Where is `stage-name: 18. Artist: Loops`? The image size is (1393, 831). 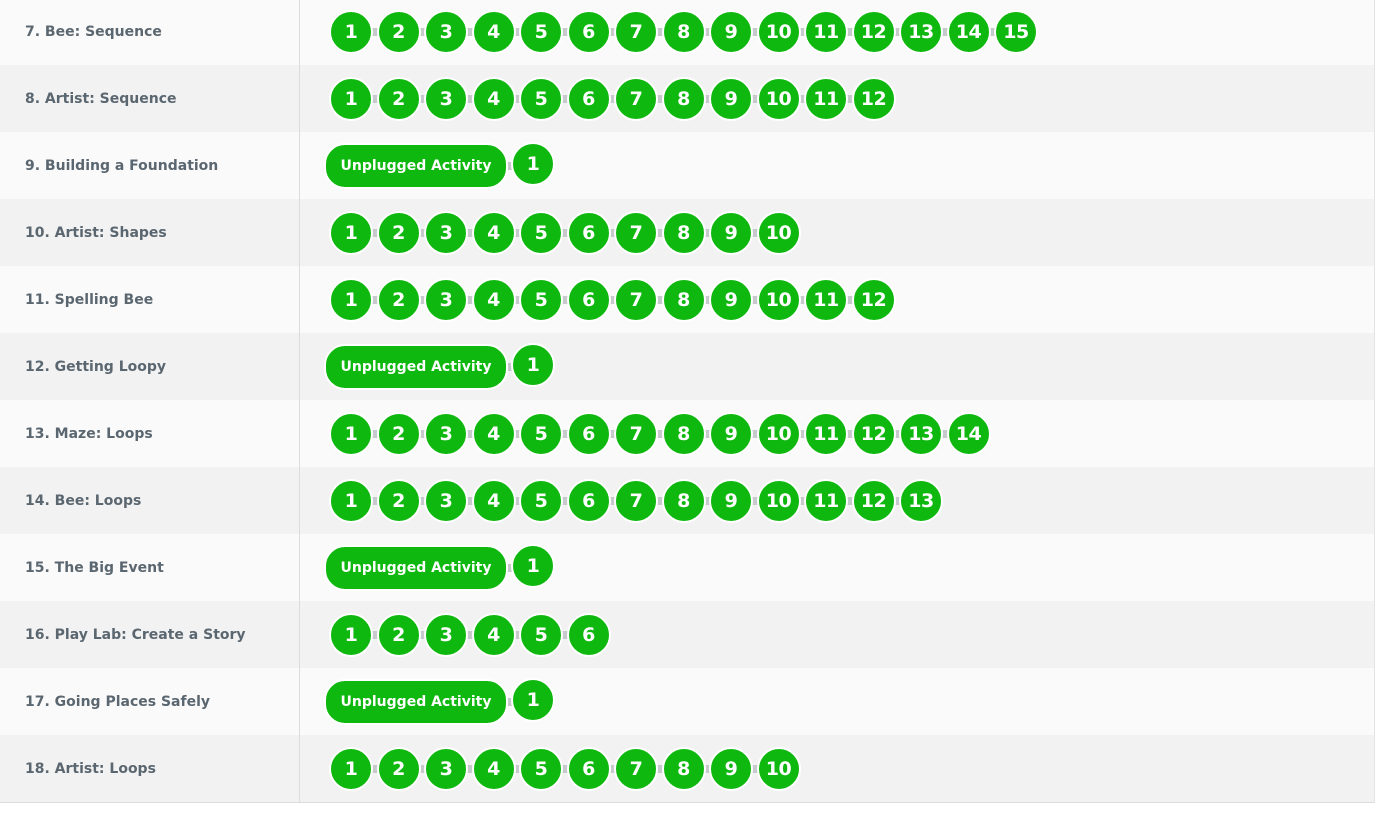
stage-name: 18. Artist: Loops is located at coordinates (90, 768).